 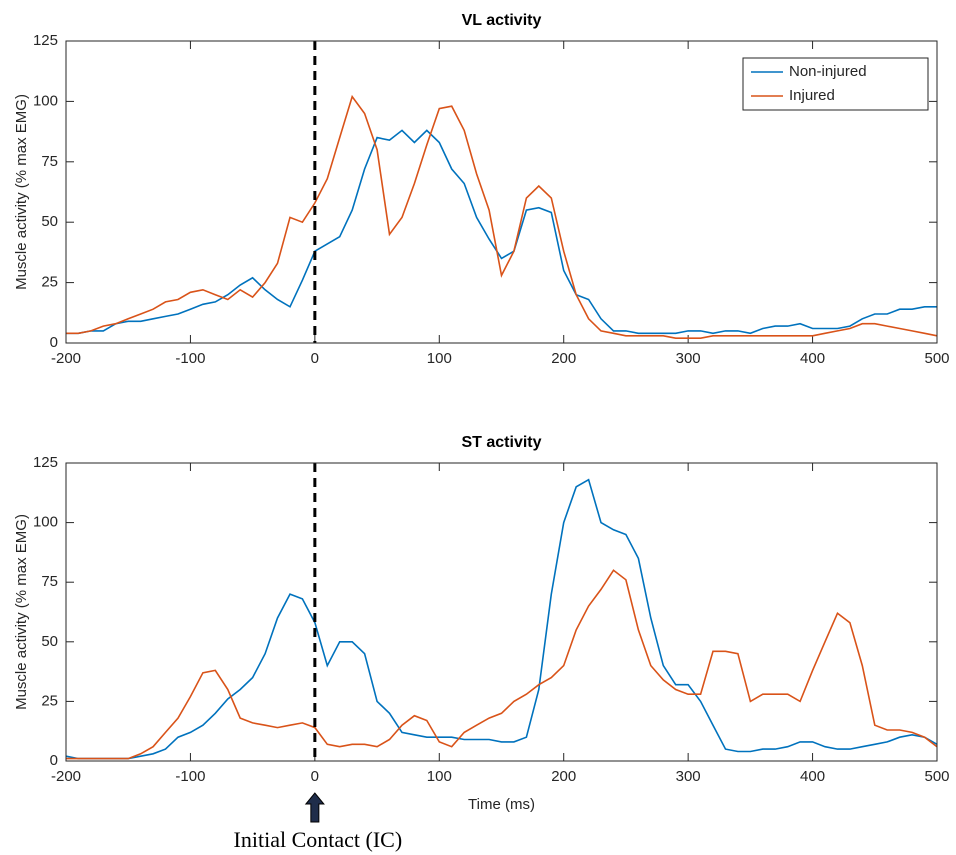 What do you see at coordinates (812, 95) in the screenshot?
I see `legend-label: Injured` at bounding box center [812, 95].